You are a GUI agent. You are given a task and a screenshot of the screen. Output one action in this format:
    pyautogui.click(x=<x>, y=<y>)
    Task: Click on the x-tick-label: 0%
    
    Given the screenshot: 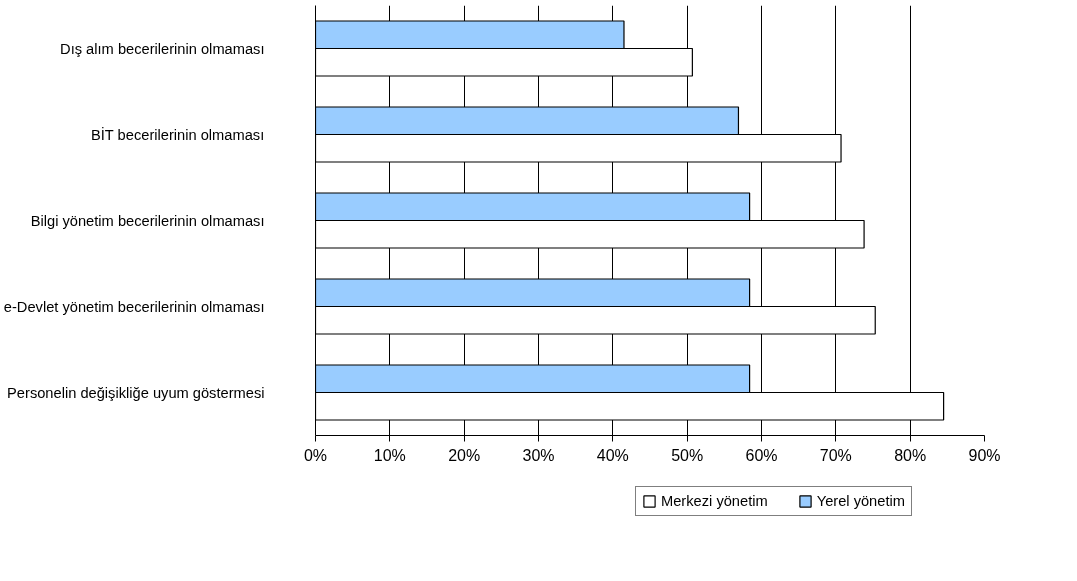 What is the action you would take?
    pyautogui.click(x=315, y=455)
    